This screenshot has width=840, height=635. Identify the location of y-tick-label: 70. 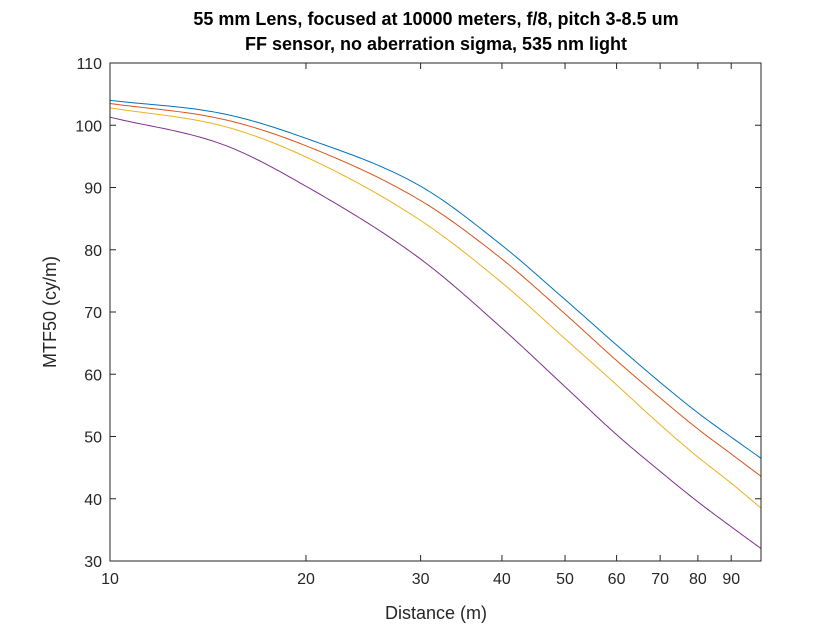
(93, 313).